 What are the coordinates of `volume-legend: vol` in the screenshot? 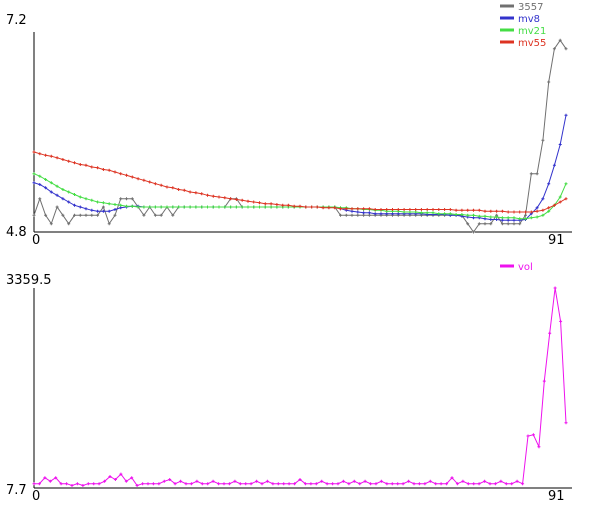 It's located at (516, 267).